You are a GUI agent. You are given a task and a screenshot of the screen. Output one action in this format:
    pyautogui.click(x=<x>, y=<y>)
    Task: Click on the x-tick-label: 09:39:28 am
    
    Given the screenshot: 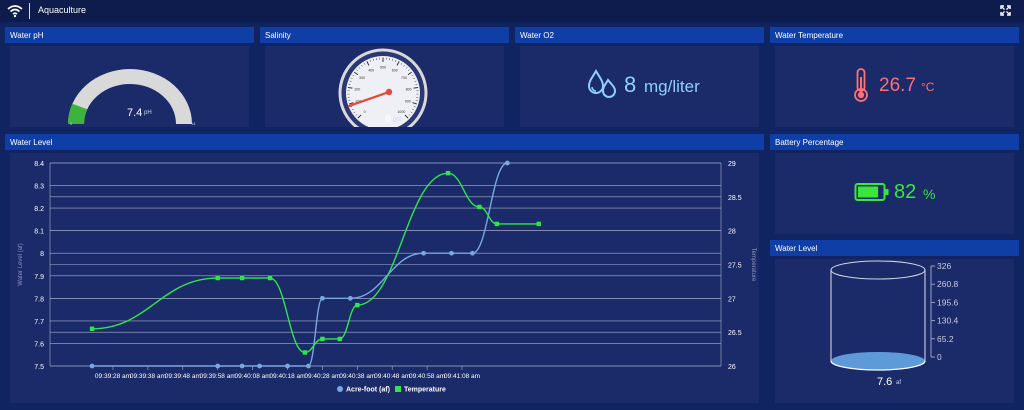 What is the action you would take?
    pyautogui.click(x=113, y=376)
    